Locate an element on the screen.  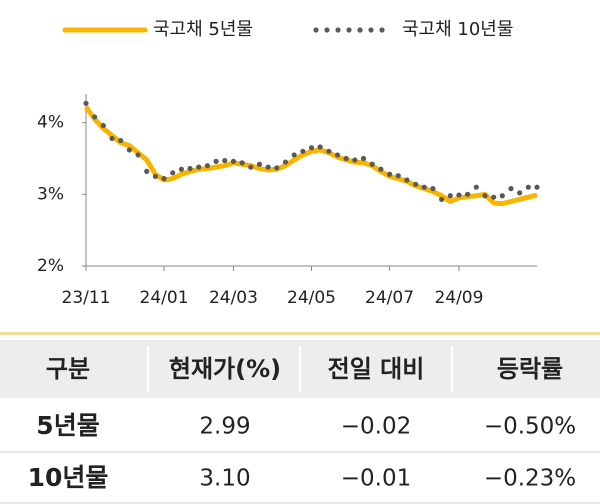
table-cell: −0.02 is located at coordinates (376, 427).